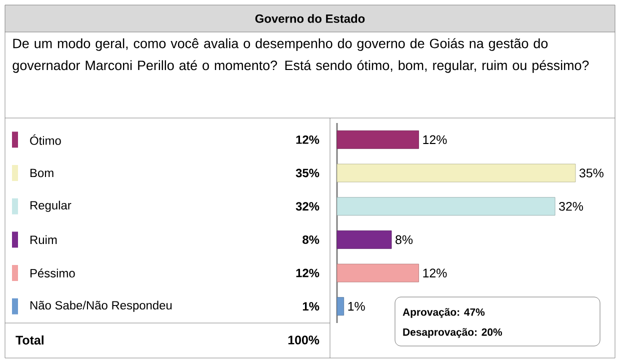 This screenshot has width=620, height=363. Describe the element at coordinates (300, 55) in the screenshot. I see `chart-subtitle: De um modo geral, como você avalia o desempenho do governo de Goiás na gestão do governador Marconi Perillo até o momento? Está sendo ótimo, bom, regular, ruim ou péssimo?` at that location.